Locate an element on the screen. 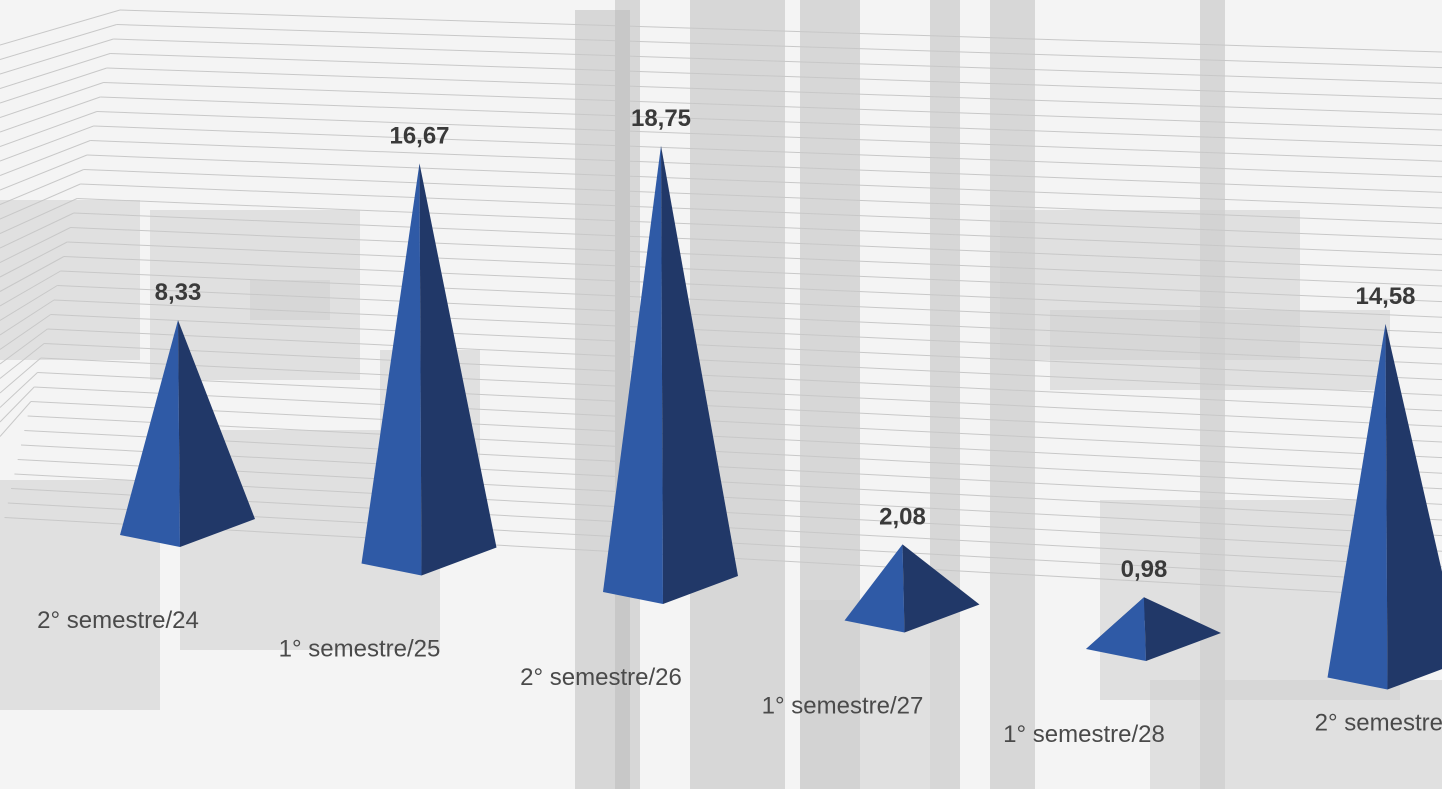  category-label-4: 1° semestre/28 is located at coordinates (1084, 734).